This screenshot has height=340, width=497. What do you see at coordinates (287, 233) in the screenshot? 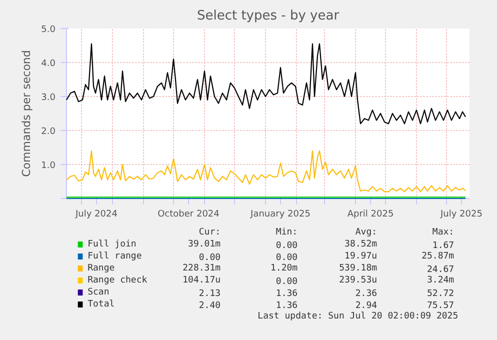
I see `text: Min:` at bounding box center [287, 233].